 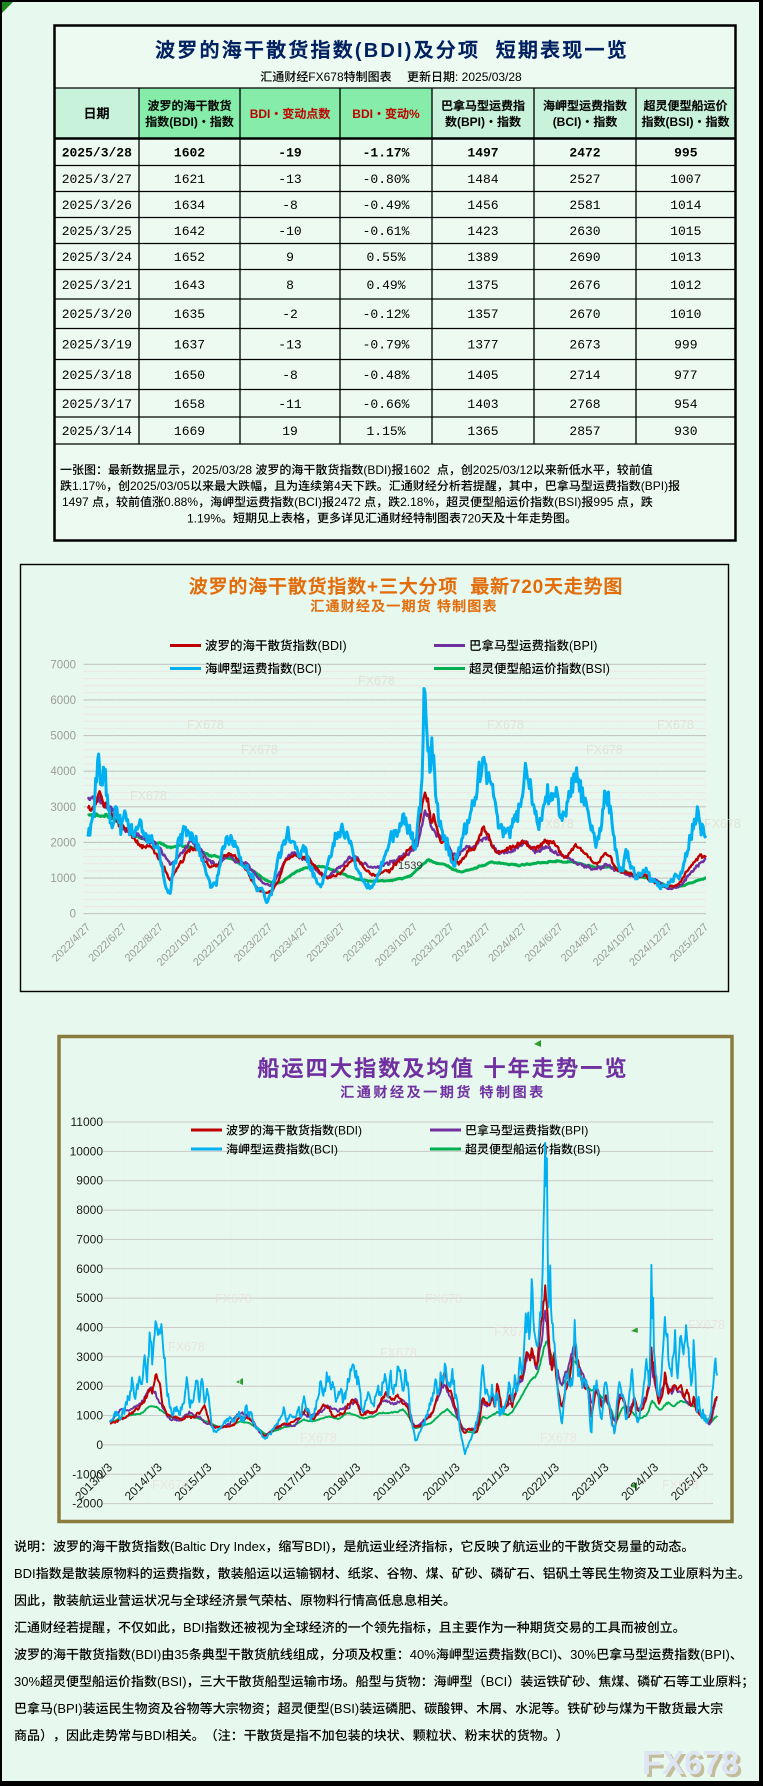 What do you see at coordinates (482, 205) in the screenshot?
I see `svg-text: 1456` at bounding box center [482, 205].